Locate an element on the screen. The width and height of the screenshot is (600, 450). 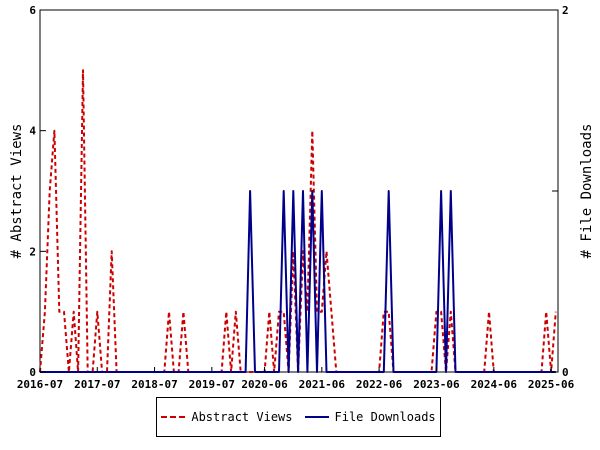
x-tick-label: 2018-07 is located at coordinates (154, 384).